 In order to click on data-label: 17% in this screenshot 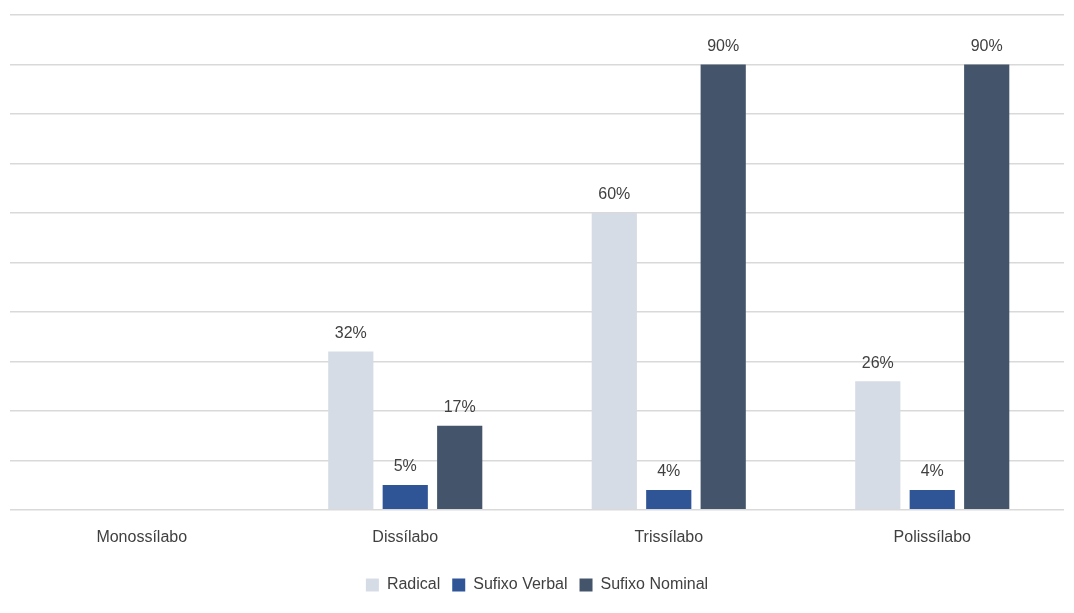, I will do `click(459, 407)`.